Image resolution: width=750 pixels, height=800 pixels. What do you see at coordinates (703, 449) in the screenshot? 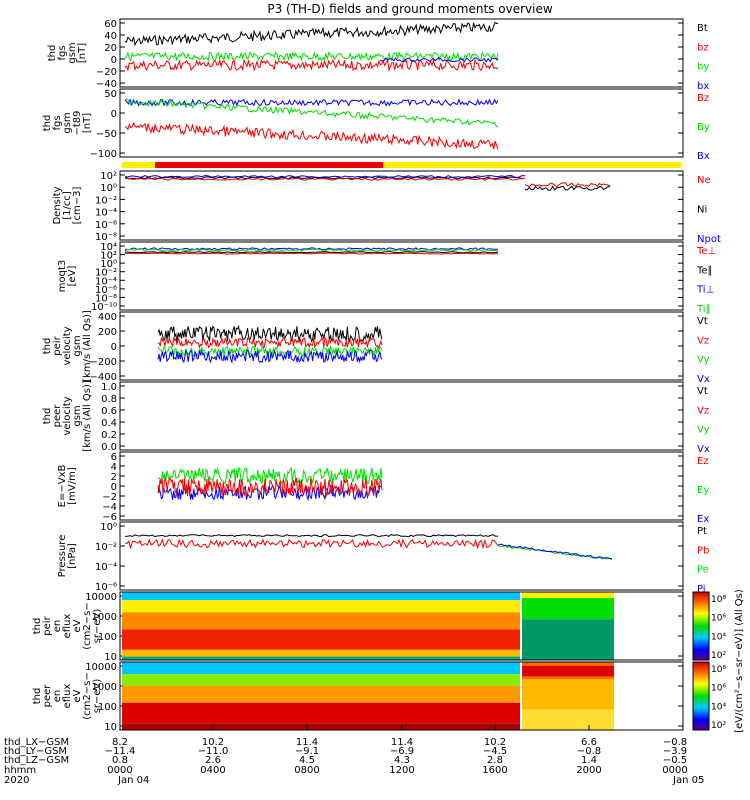
I see `legend-entry: Vx` at bounding box center [703, 449].